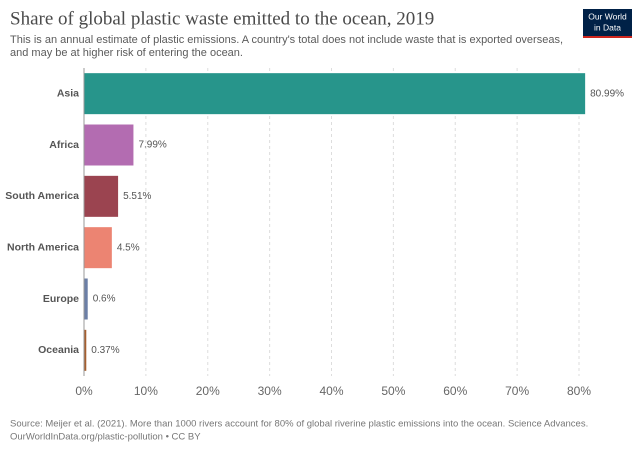  I want to click on category-label: South America, so click(42, 196).